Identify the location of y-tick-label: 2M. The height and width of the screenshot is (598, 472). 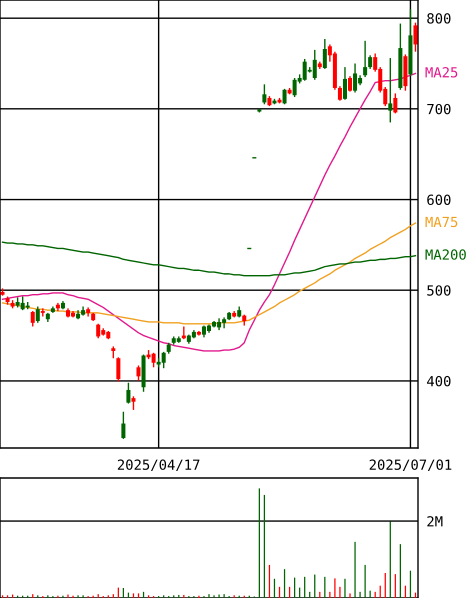
(434, 521).